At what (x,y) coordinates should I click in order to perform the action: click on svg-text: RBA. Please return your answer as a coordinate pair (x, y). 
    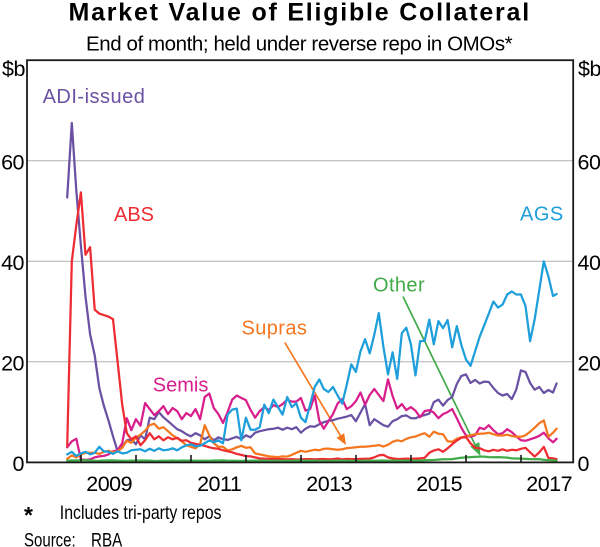
    Looking at the image, I should click on (107, 538).